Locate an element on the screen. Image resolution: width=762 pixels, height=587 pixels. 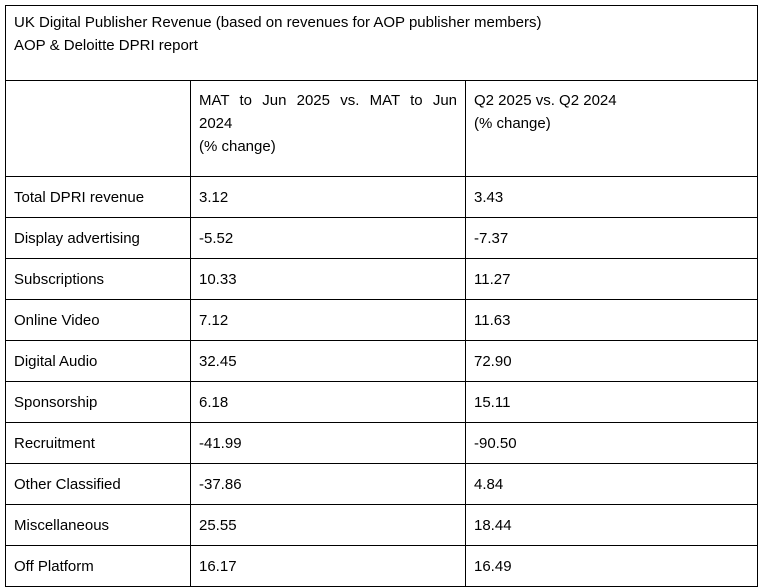
table-row: Recruitment -41.99 -90.50 is located at coordinates (381, 443).